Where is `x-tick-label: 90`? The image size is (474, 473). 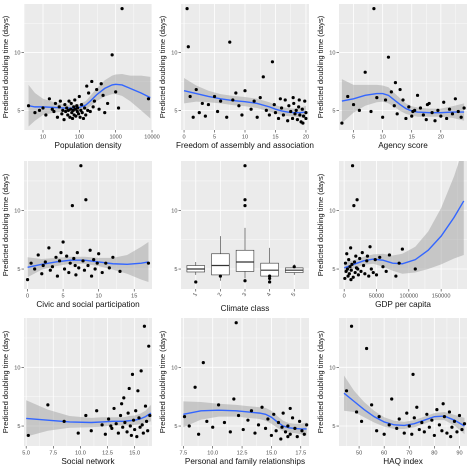 x-tick-label: 90 is located at coordinates (459, 454).